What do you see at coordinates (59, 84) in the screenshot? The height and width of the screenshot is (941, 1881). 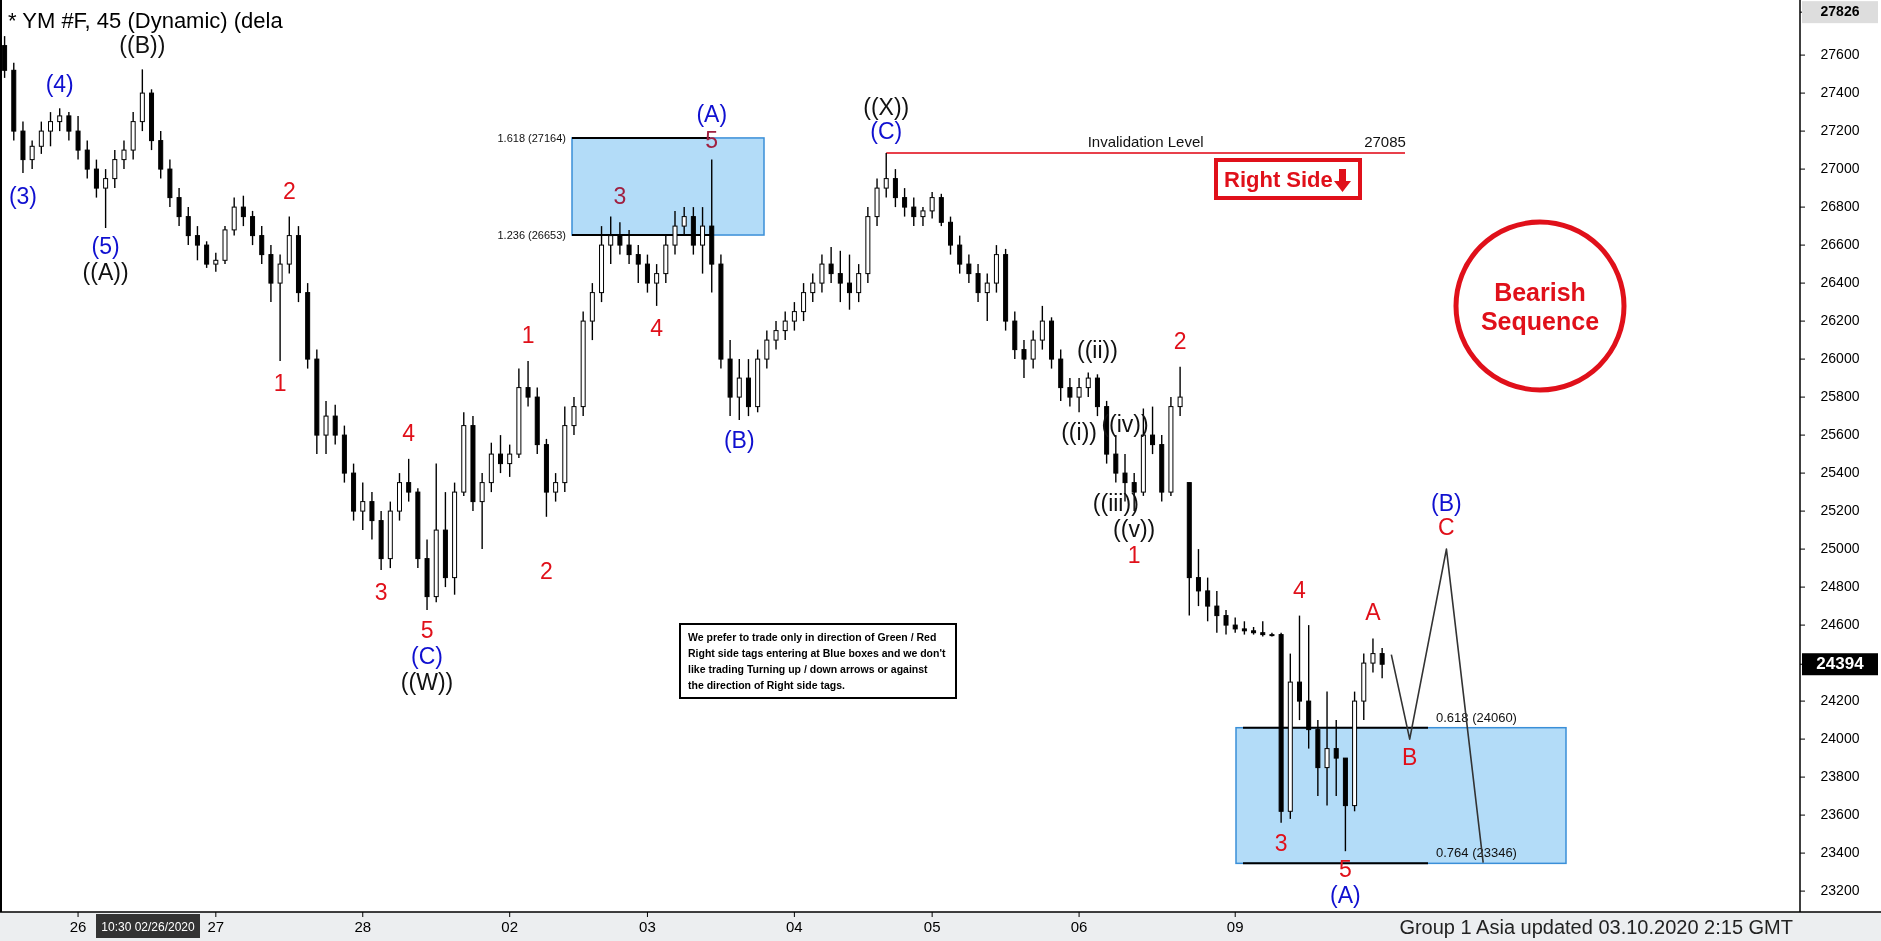 I see `annotation: (4)` at bounding box center [59, 84].